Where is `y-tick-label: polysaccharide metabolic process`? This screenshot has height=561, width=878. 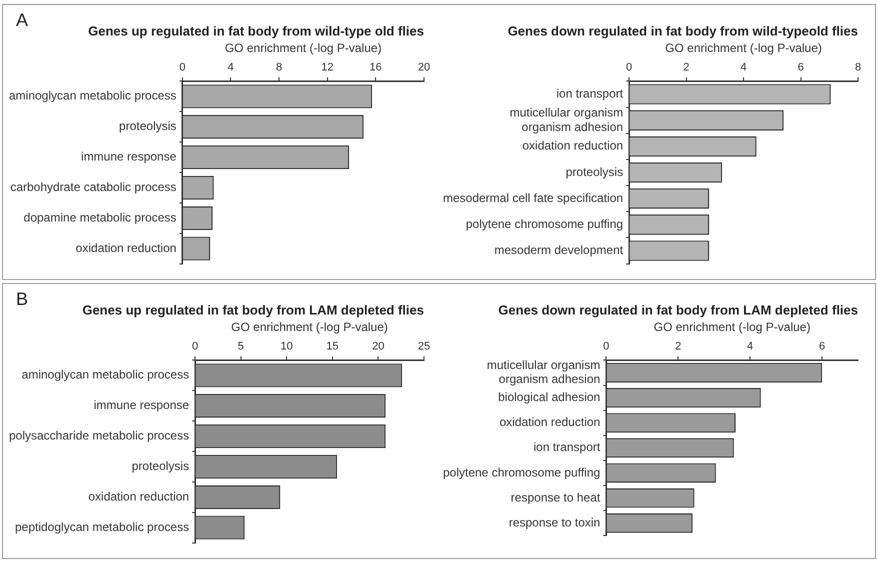 y-tick-label: polysaccharide metabolic process is located at coordinates (99, 435).